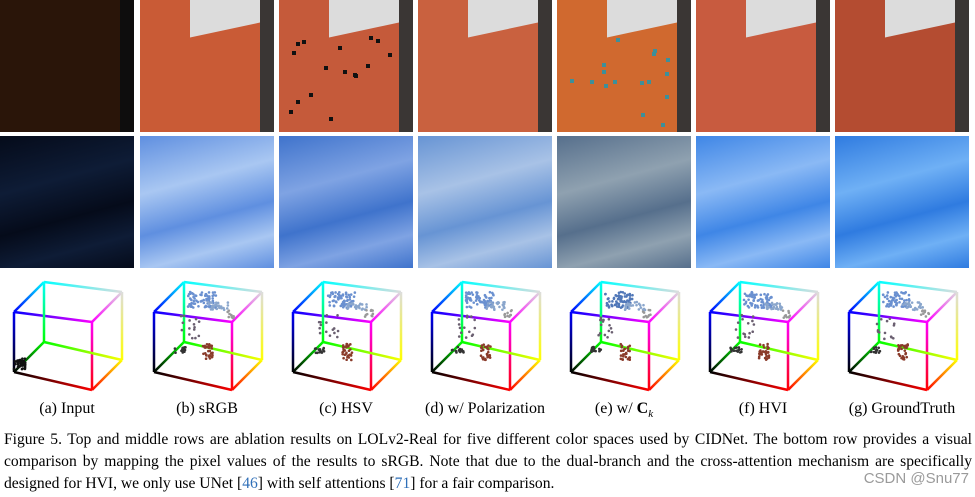  What do you see at coordinates (250, 483) in the screenshot?
I see `reference: 46` at bounding box center [250, 483].